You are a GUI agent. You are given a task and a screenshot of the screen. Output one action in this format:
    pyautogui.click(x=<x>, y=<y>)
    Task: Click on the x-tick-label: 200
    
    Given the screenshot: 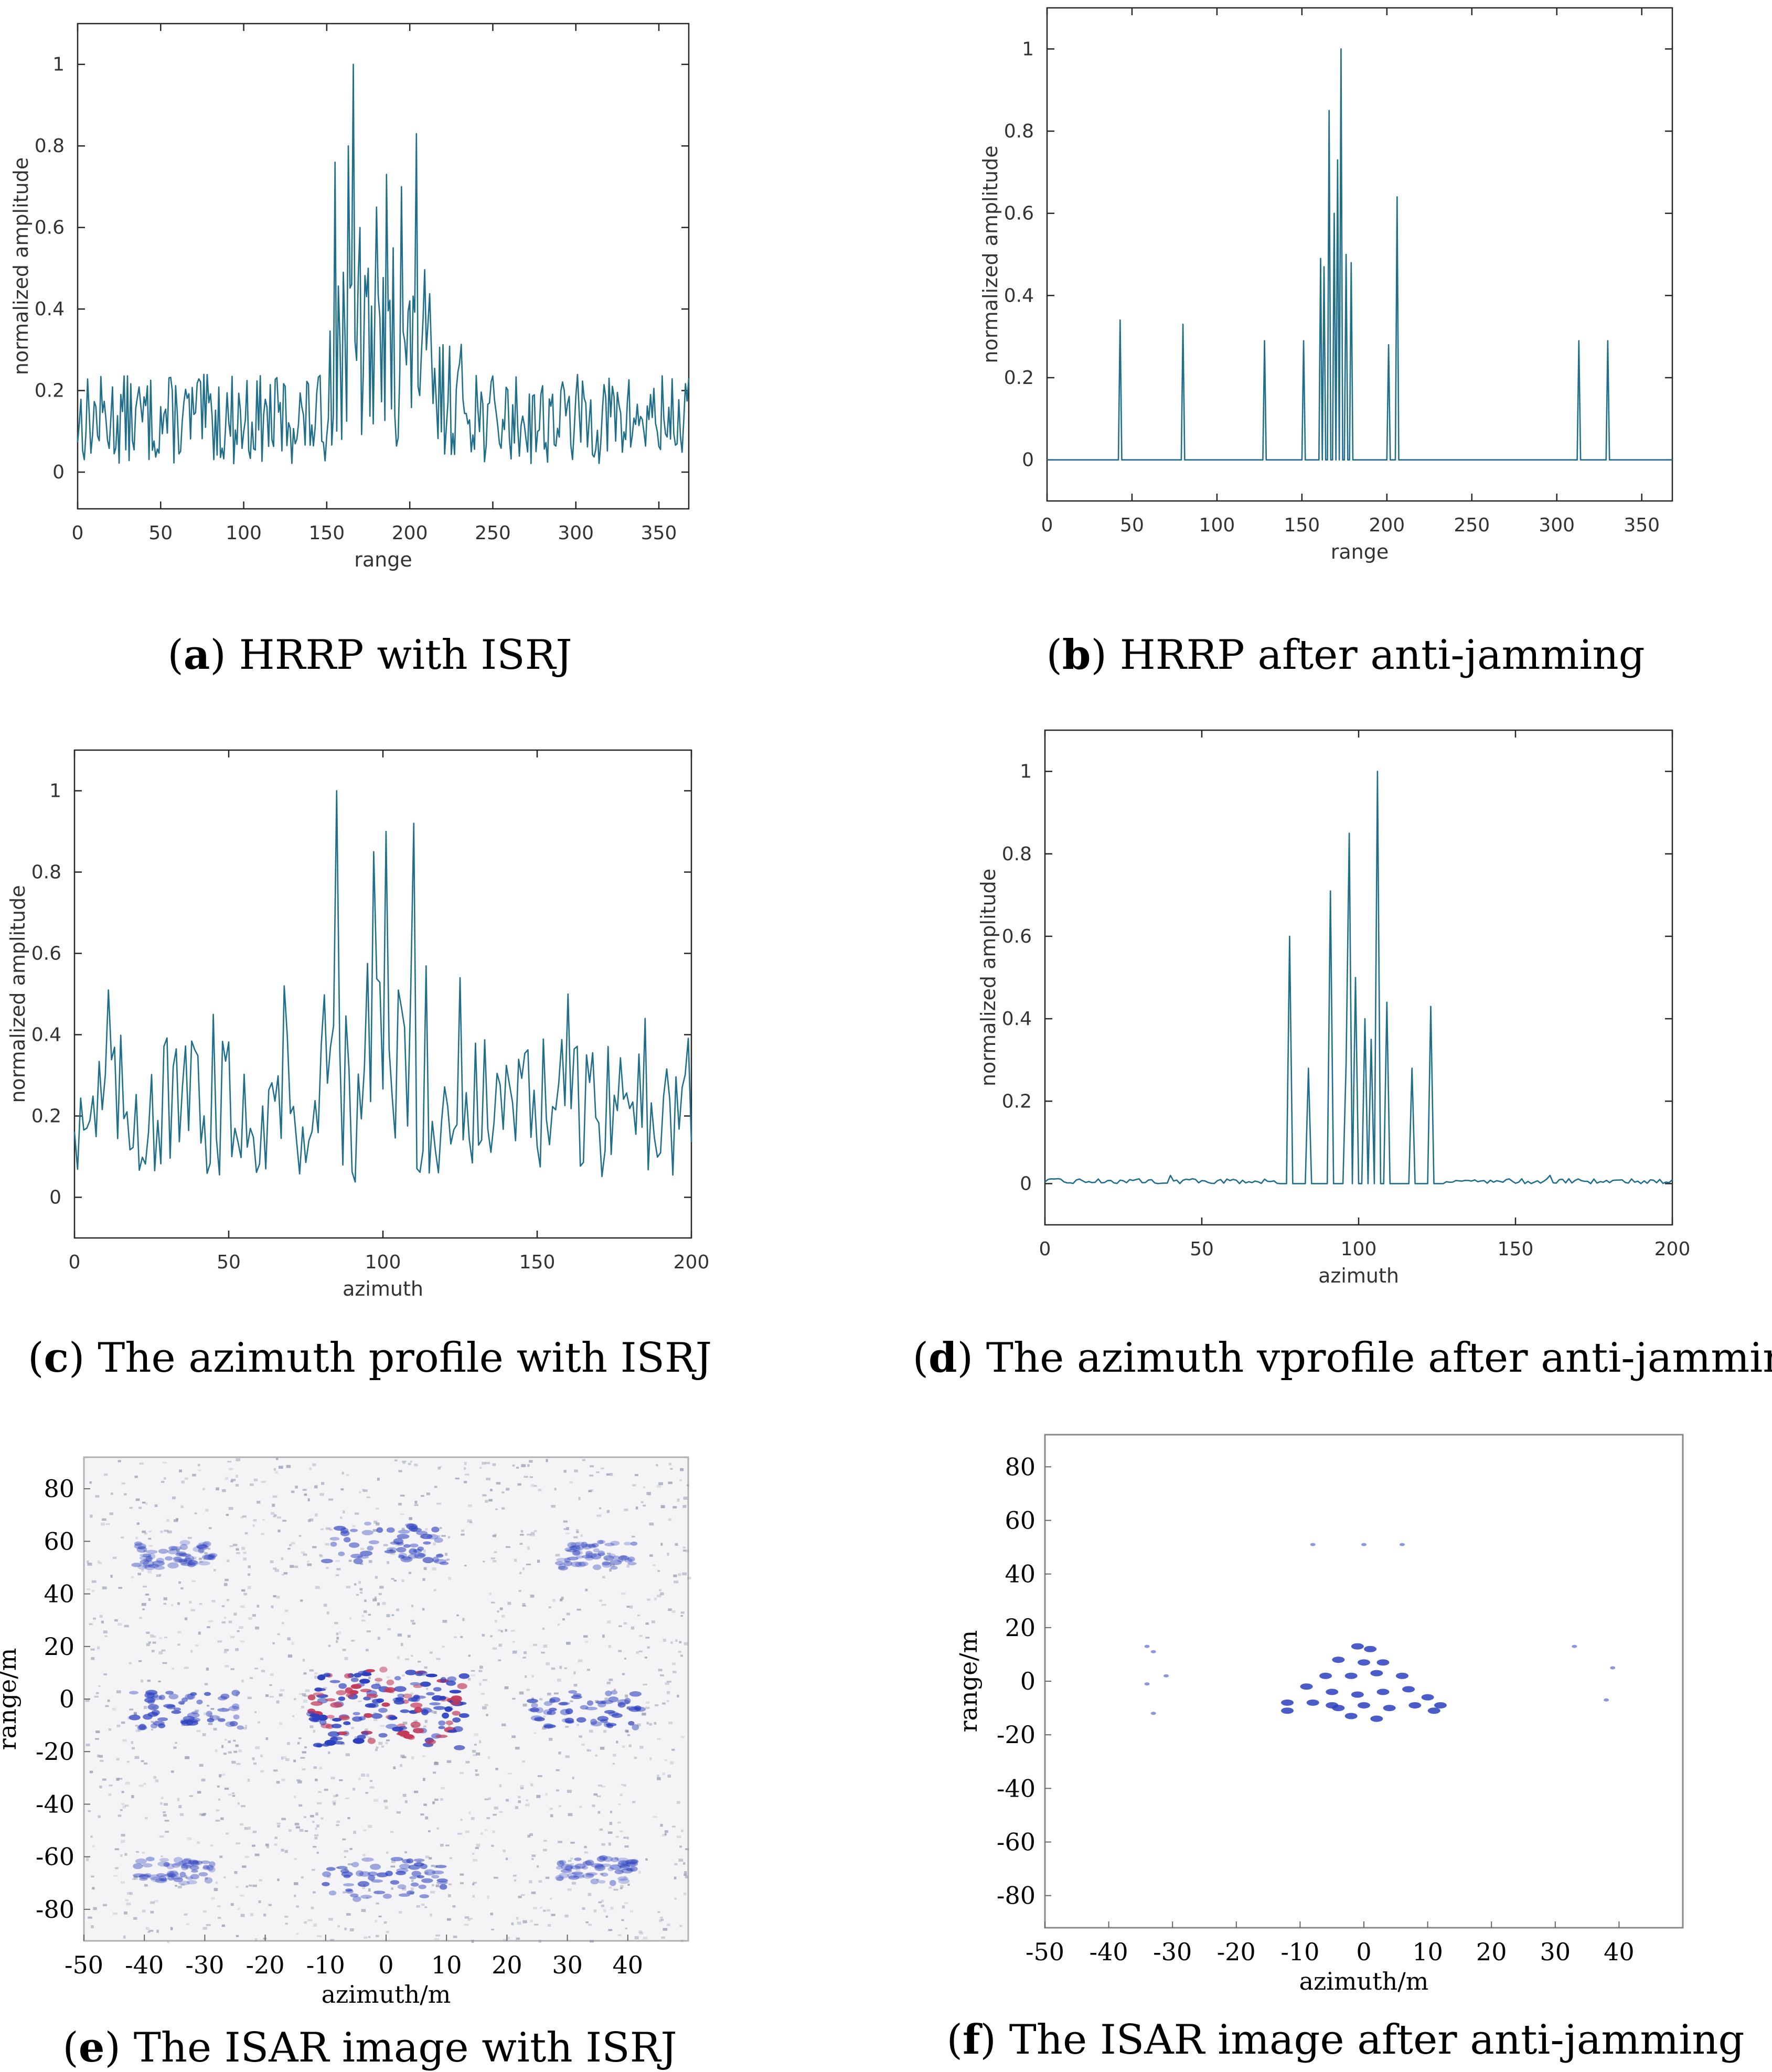 What is the action you would take?
    pyautogui.click(x=1672, y=1249)
    